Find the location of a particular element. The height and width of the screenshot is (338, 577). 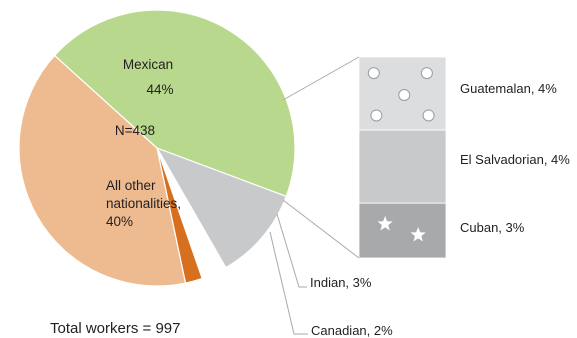

label-indian: Indian, 3% is located at coordinates (341, 282).